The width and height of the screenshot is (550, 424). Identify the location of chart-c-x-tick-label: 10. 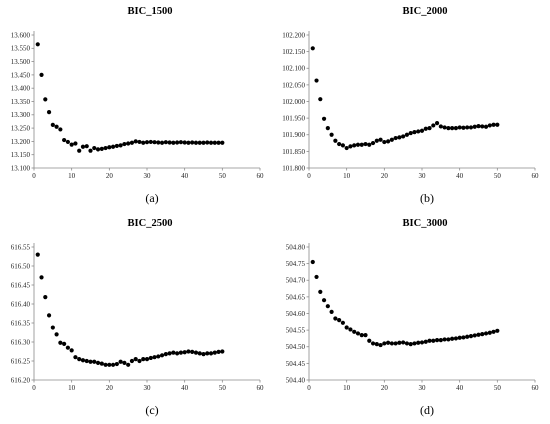
(72, 388).